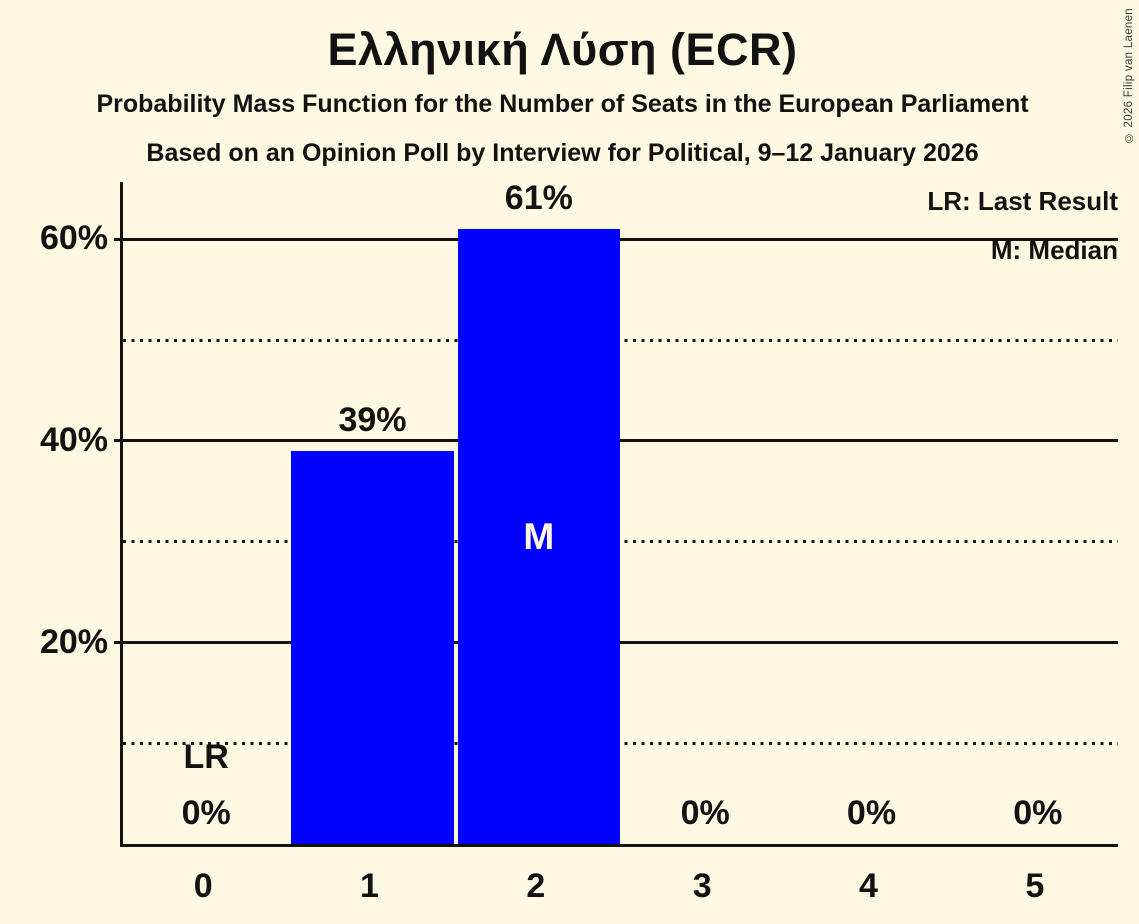 The height and width of the screenshot is (924, 1139). What do you see at coordinates (1035, 886) in the screenshot?
I see `x-axis-tick-label: 5` at bounding box center [1035, 886].